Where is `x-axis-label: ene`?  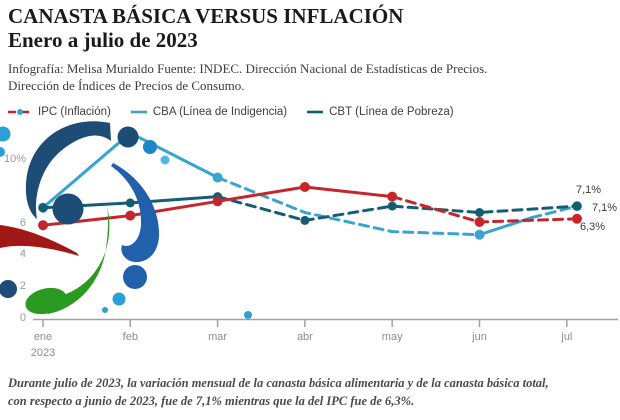 x-axis-label: ene is located at coordinates (43, 337).